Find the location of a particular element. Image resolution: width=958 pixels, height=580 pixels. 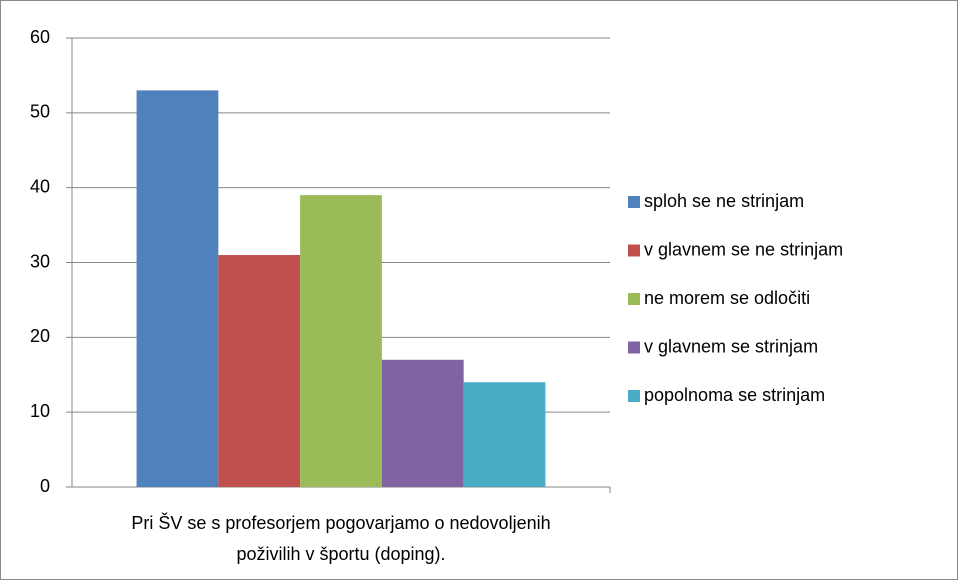

y-tick-label: 50 is located at coordinates (40, 112).